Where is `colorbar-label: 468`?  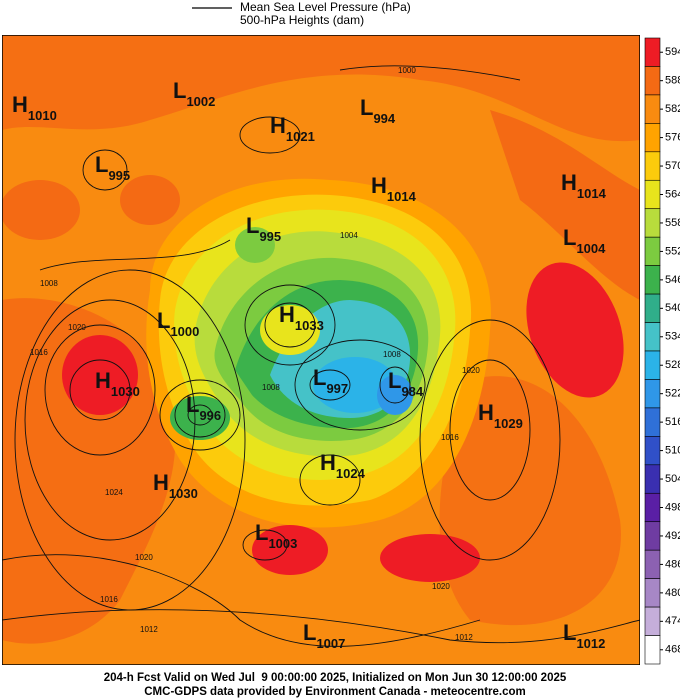
colorbar-label: 468 is located at coordinates (672, 650).